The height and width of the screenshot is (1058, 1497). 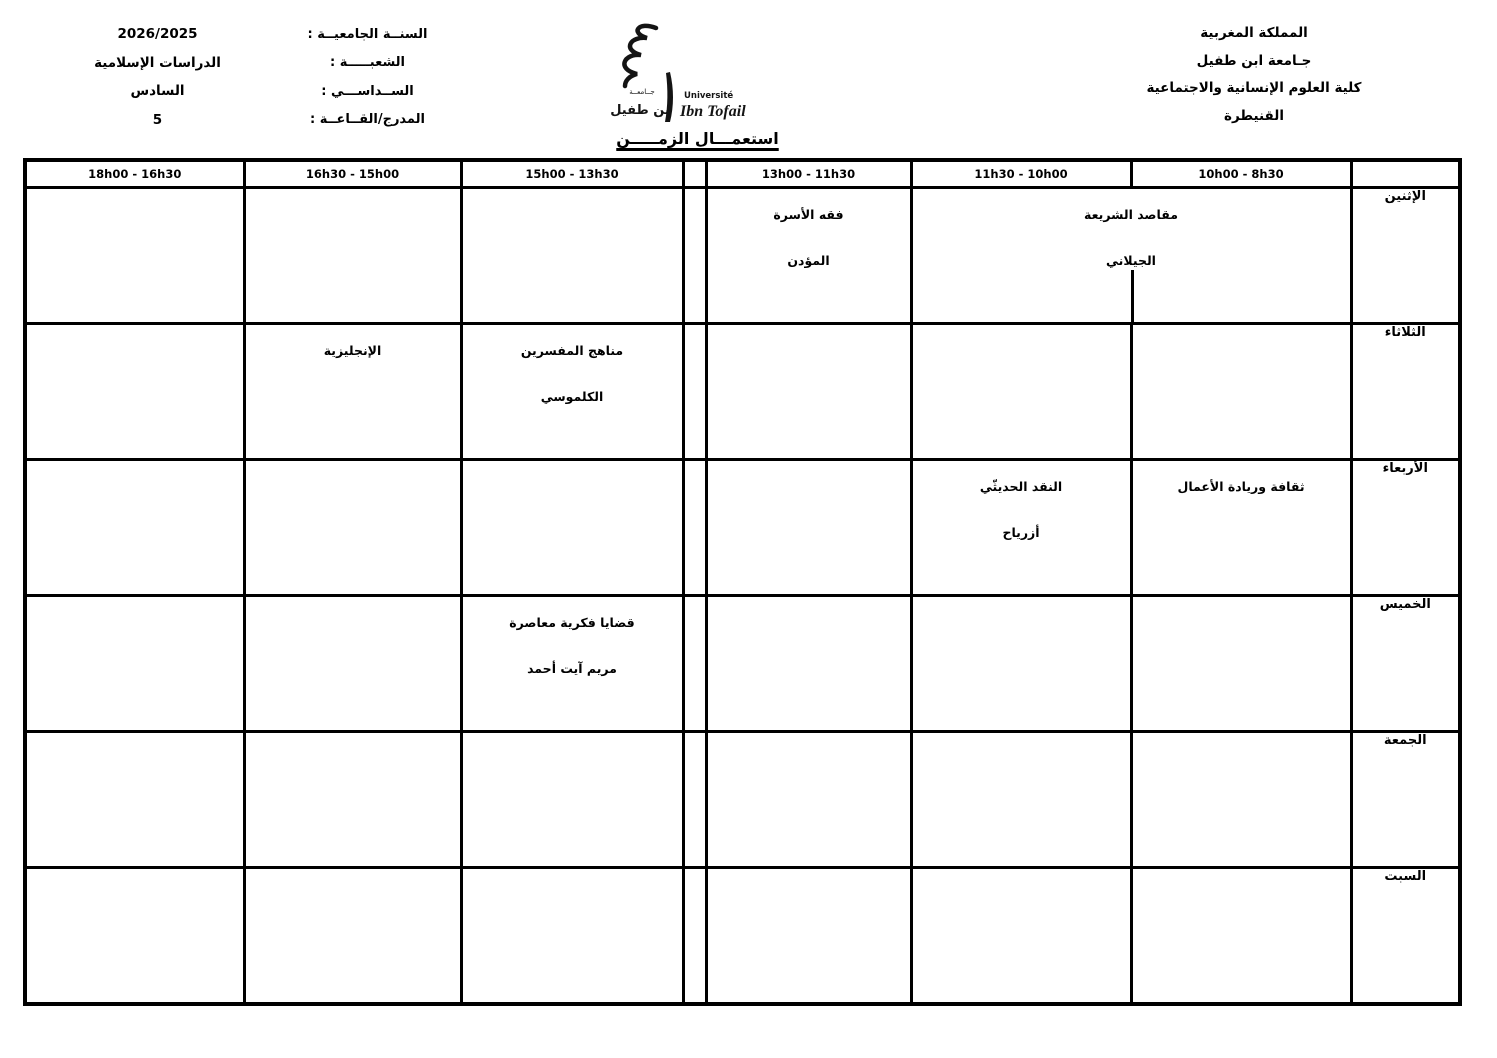 What do you see at coordinates (367, 91) in the screenshot?
I see `semester-label: الســداســـي :` at bounding box center [367, 91].